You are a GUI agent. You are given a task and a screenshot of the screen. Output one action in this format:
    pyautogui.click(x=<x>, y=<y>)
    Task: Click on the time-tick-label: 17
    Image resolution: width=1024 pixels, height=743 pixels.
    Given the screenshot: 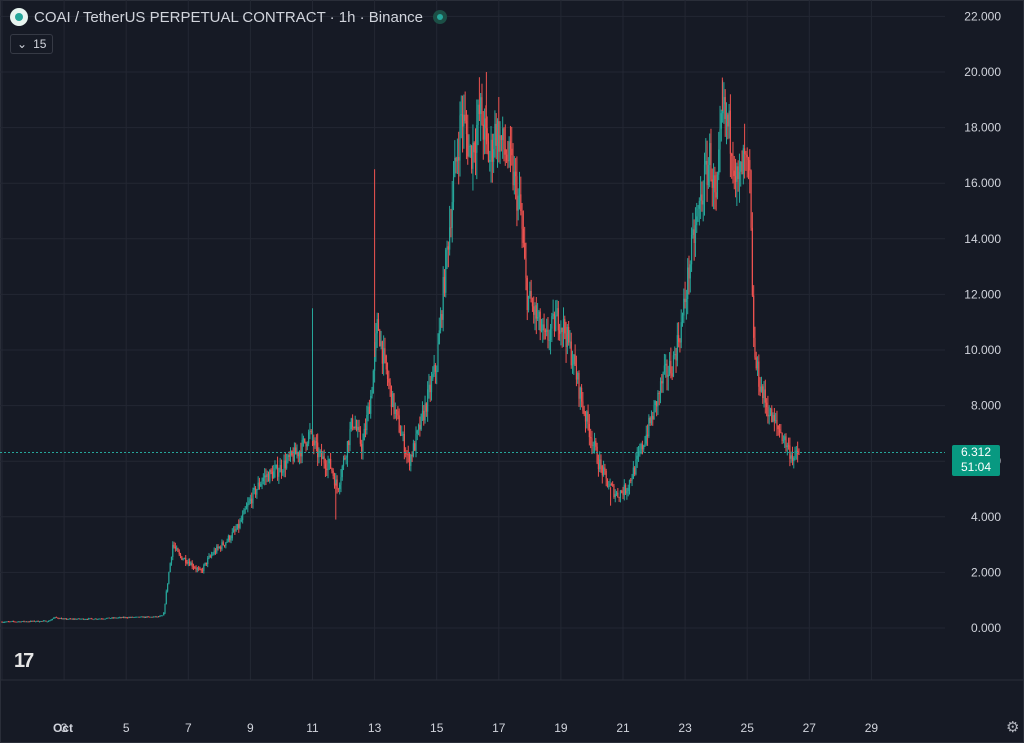 What is the action you would take?
    pyautogui.click(x=499, y=728)
    